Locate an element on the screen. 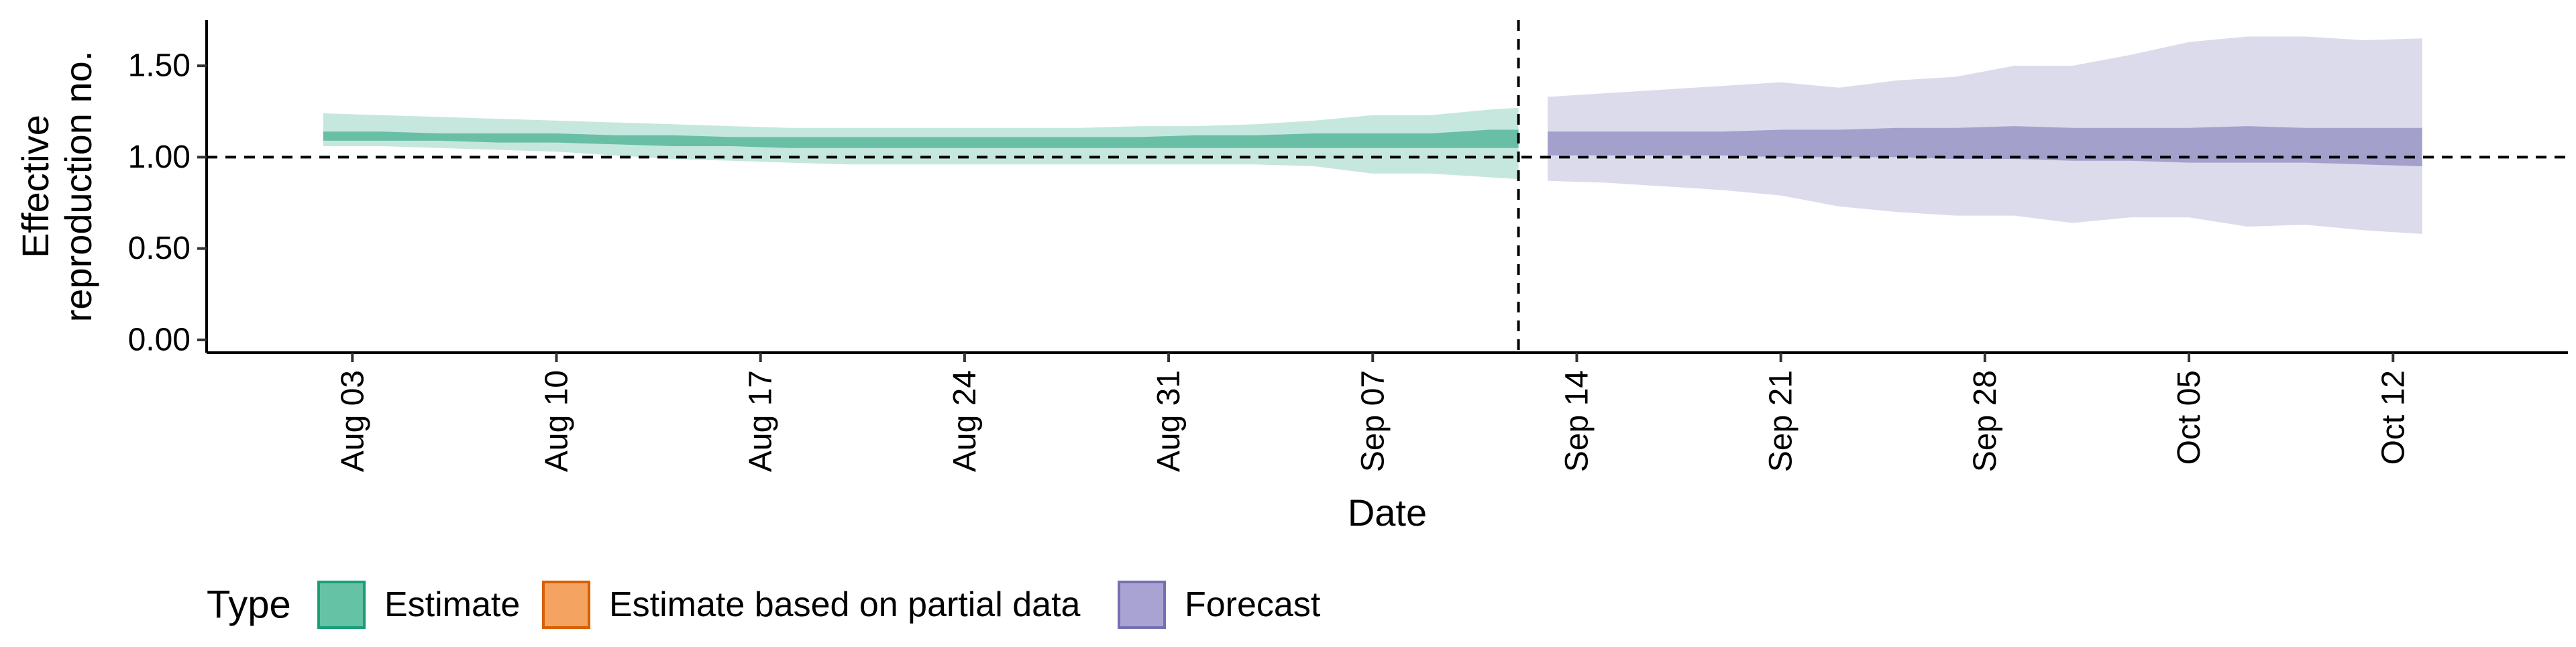 The width and height of the screenshot is (2576, 647). y-axis-title: Effectivereproduction no. is located at coordinates (56, 187).